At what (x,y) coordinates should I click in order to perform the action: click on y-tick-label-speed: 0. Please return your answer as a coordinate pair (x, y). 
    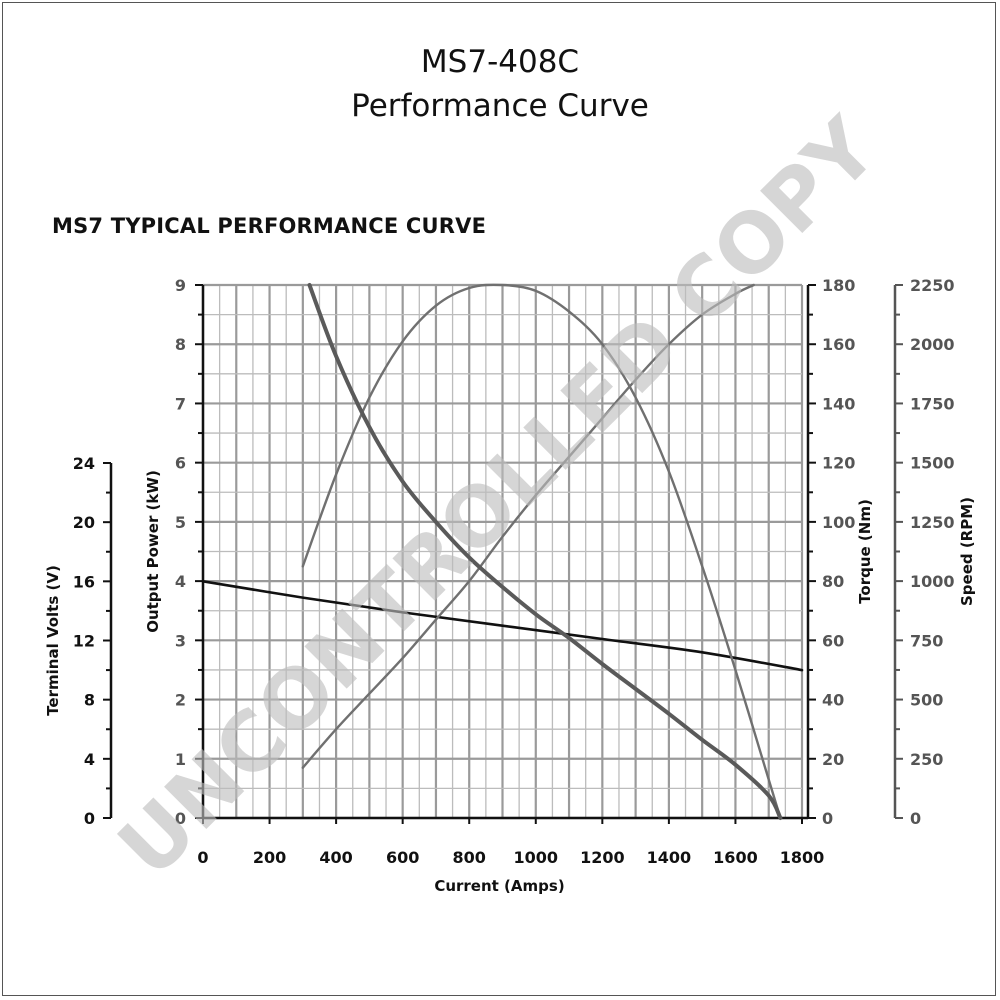
    Looking at the image, I should click on (915, 818).